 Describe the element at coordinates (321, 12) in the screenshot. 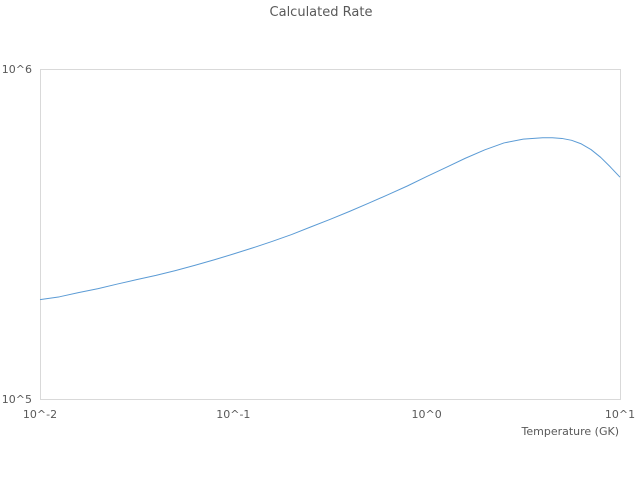

I see `chart-title: Calculated Rate` at that location.